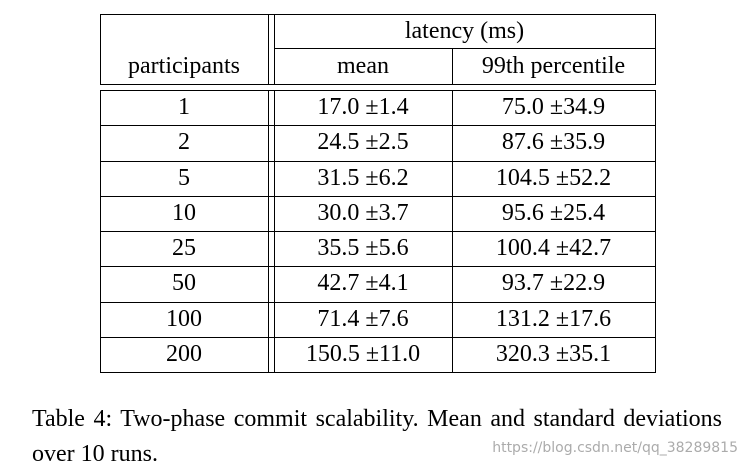  I want to click on table-cell: 2, so click(184, 142).